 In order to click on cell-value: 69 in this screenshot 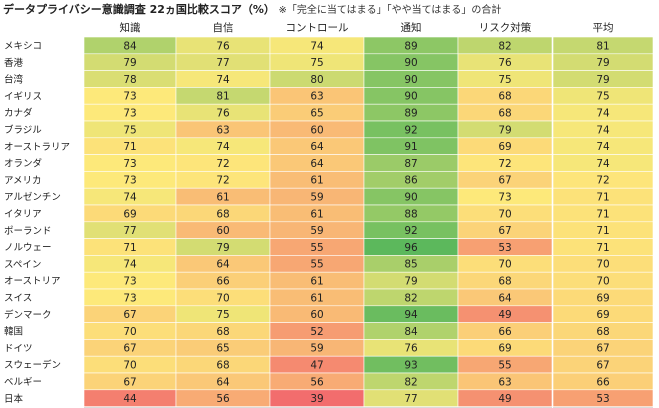, I will do `click(129, 214)`.